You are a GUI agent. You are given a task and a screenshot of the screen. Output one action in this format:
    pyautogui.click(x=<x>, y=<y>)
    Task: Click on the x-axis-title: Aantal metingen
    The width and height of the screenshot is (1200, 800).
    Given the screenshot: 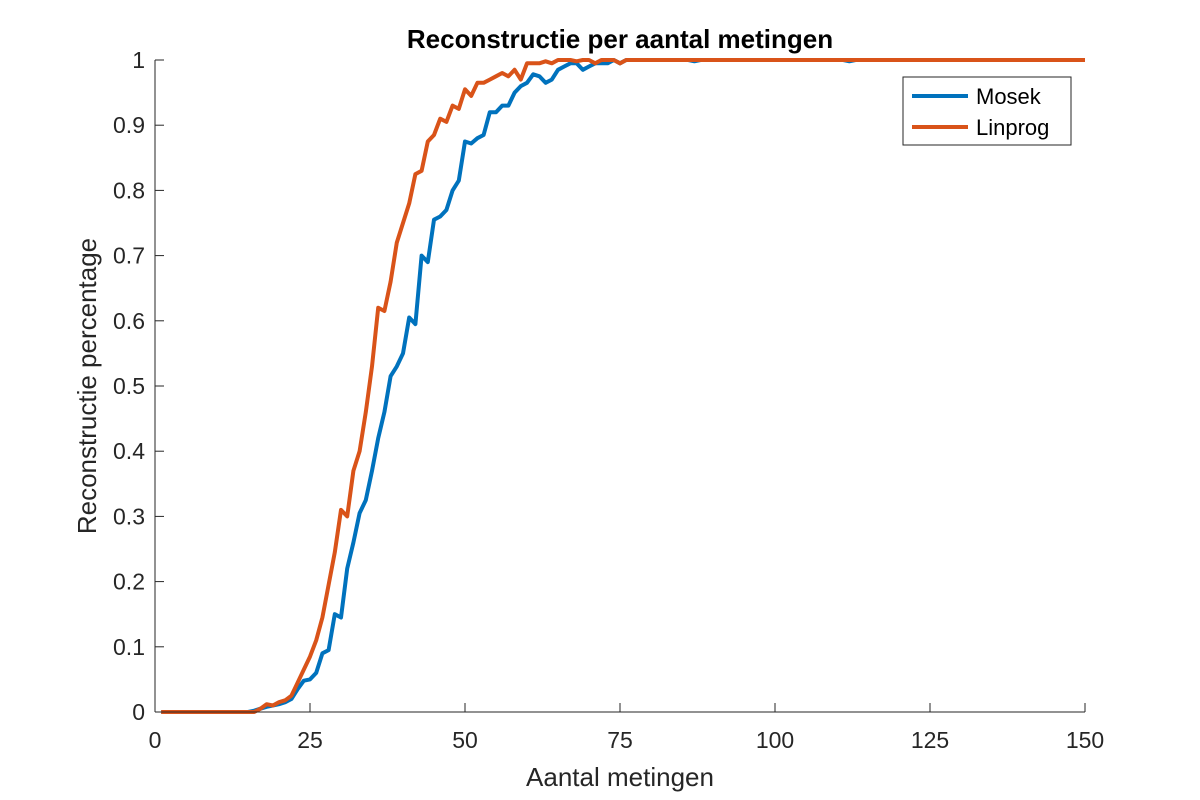 What is the action you would take?
    pyautogui.click(x=620, y=777)
    